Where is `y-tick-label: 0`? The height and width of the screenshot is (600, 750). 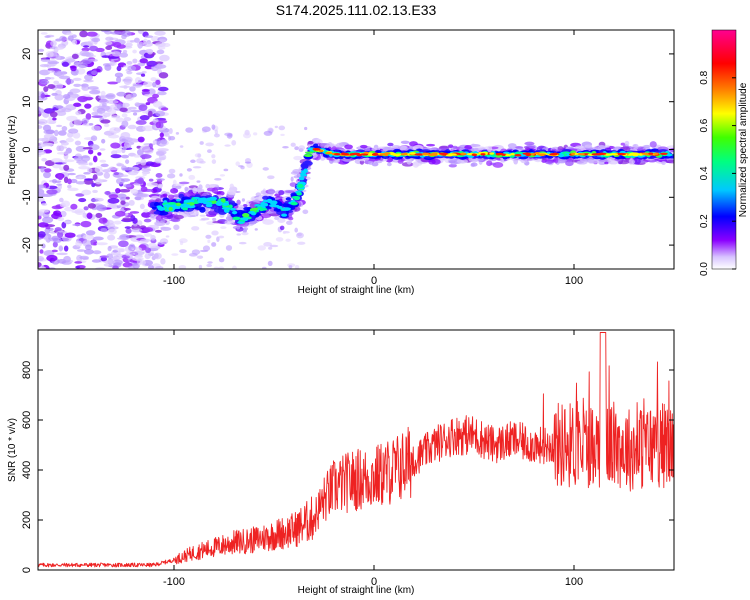
y-tick-label: 0 is located at coordinates (27, 570).